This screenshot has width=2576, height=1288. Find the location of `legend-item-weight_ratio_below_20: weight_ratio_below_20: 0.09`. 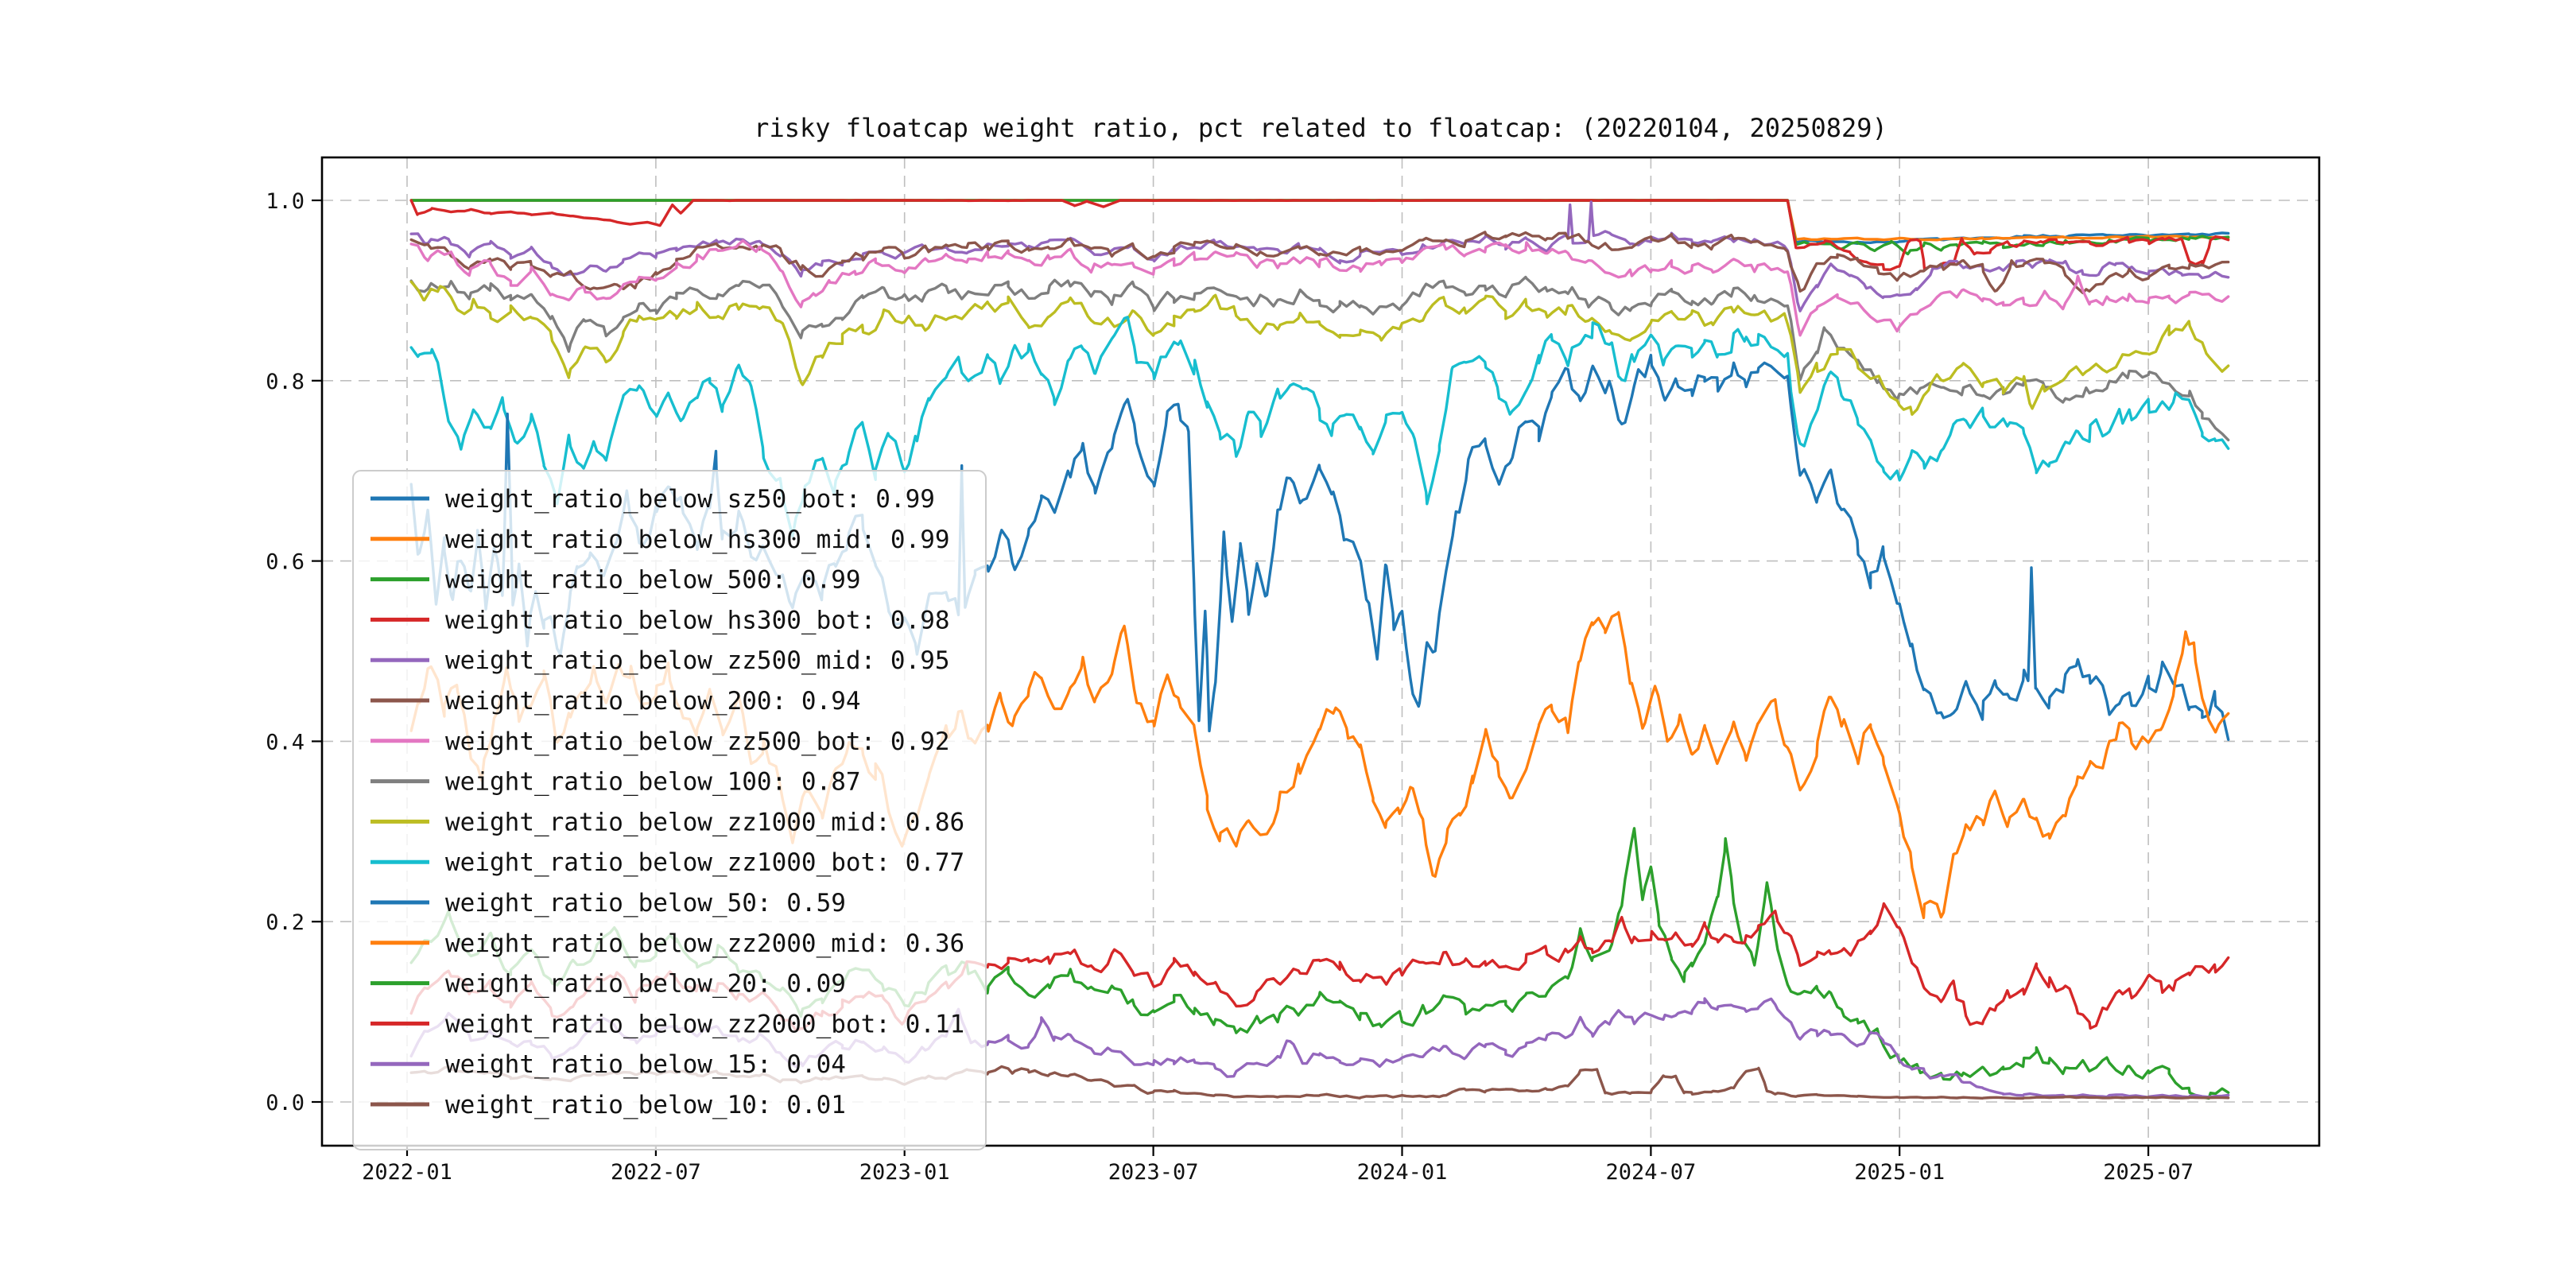

legend-item-weight_ratio_below_20: weight_ratio_below_20: 0.09 is located at coordinates (608, 985).